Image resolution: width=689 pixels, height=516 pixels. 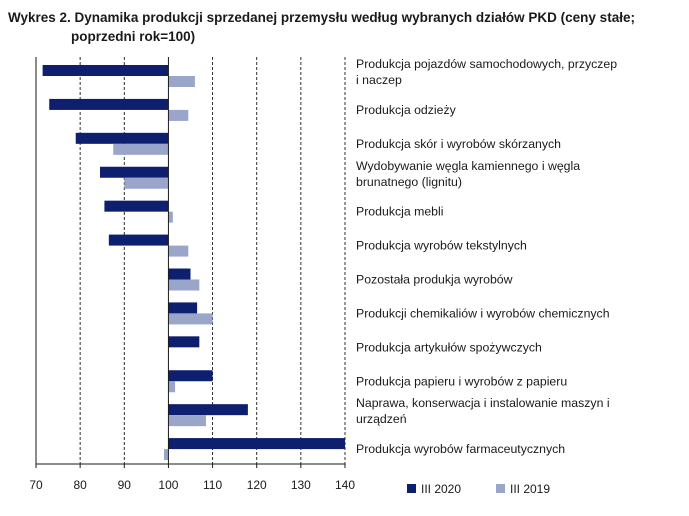 I want to click on category-label: Produkcja artykułów spożywczych, so click(x=449, y=347).